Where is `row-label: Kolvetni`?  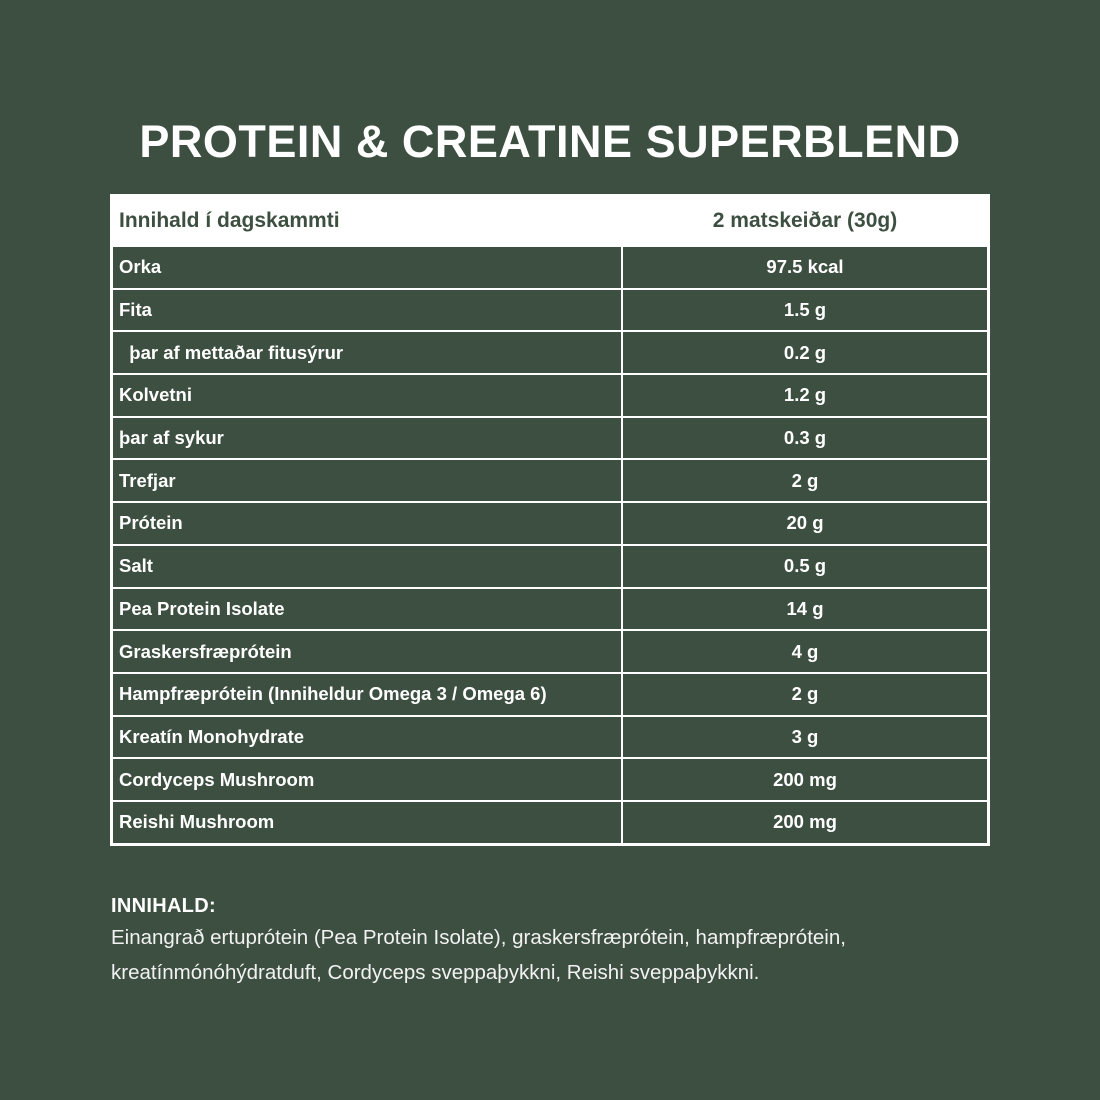 row-label: Kolvetni is located at coordinates (367, 395).